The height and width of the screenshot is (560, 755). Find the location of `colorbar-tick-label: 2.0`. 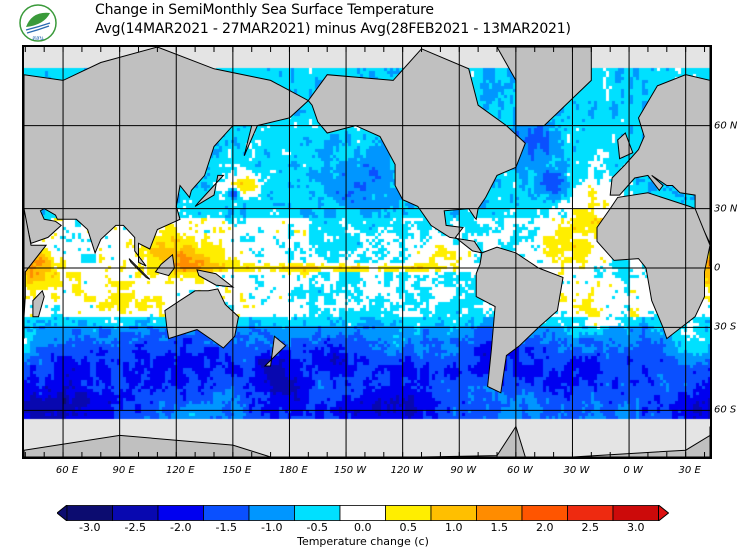

colorbar-tick-label: 2.0 is located at coordinates (545, 527).